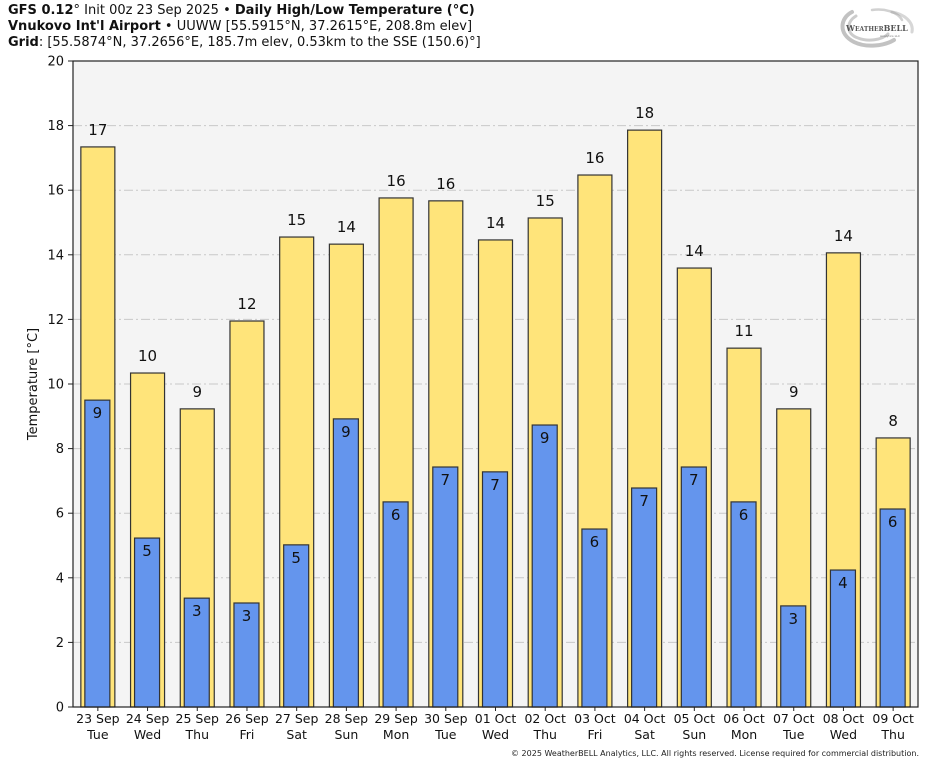  I want to click on x-tick-date-label: 02 Oct, so click(545, 718).